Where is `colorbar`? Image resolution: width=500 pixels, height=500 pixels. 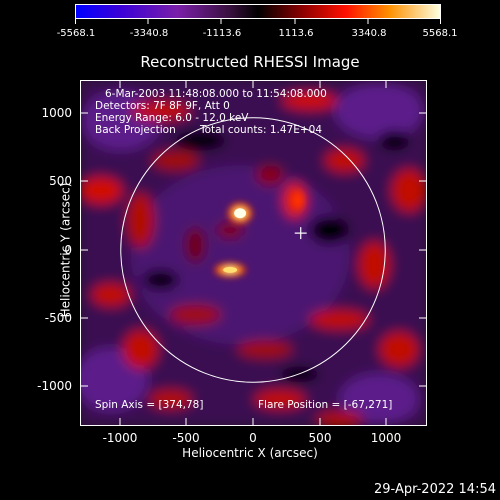
colorbar is located at coordinates (258, 11).